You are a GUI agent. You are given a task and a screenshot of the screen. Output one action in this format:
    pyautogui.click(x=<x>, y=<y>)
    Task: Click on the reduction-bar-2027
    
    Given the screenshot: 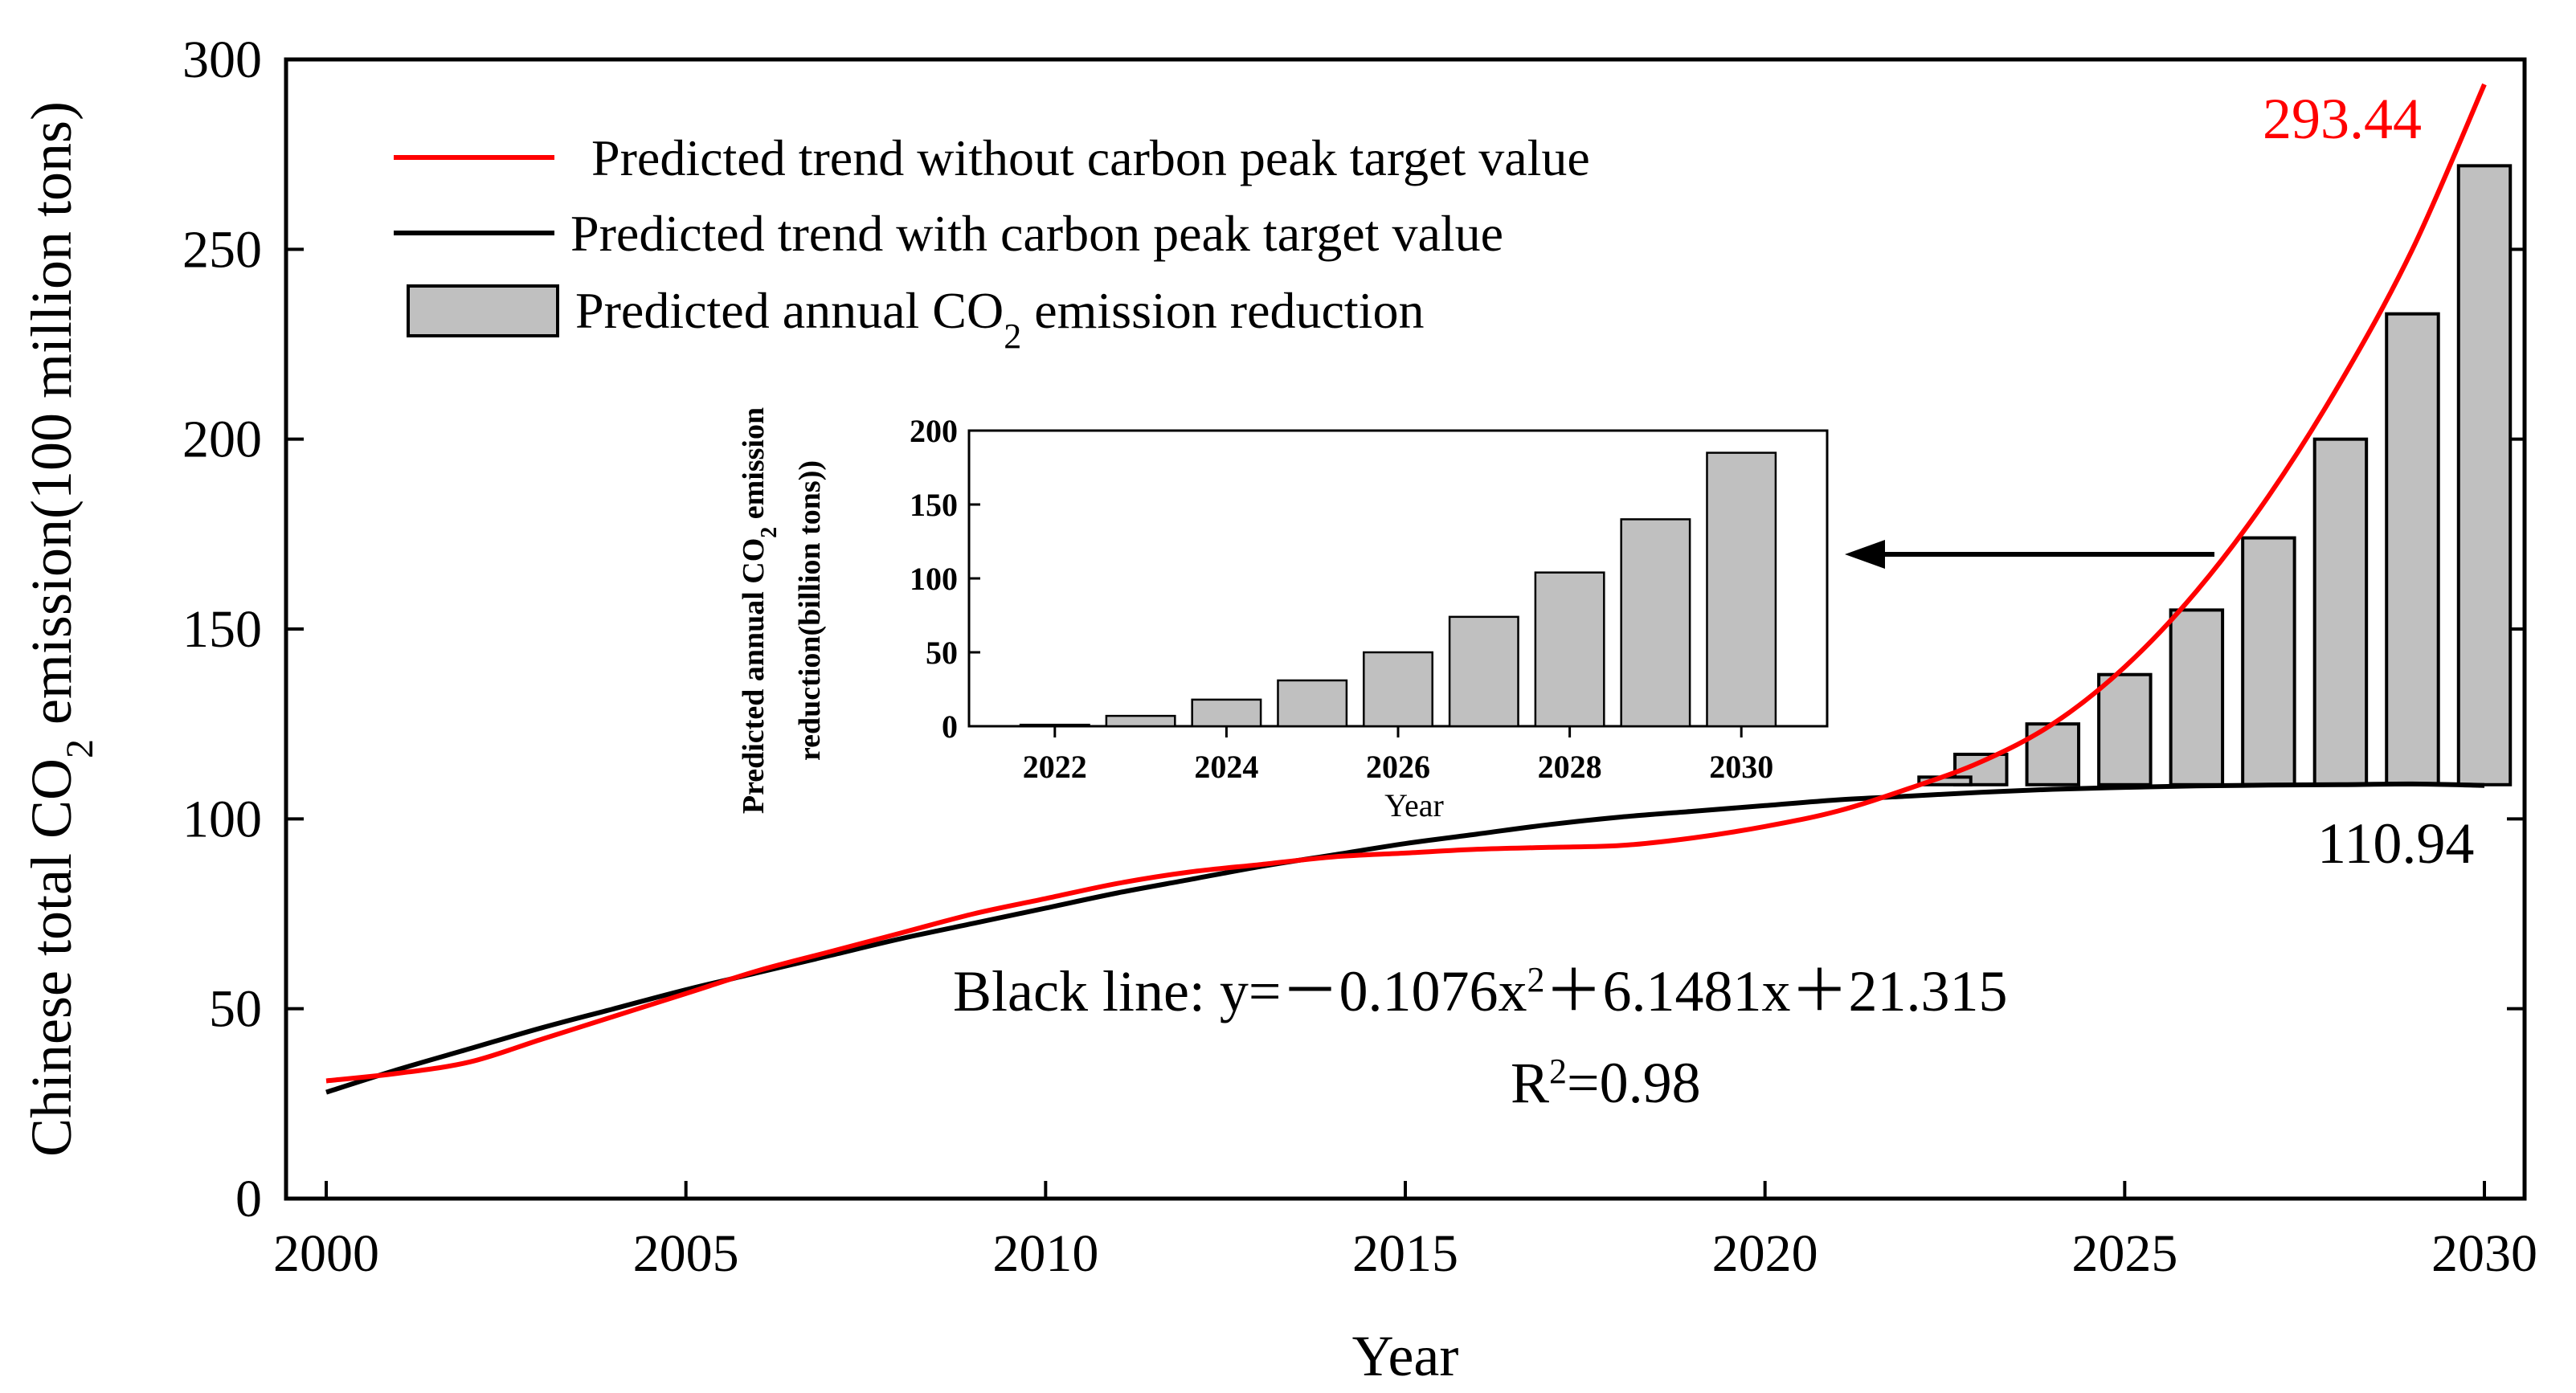 What is the action you would take?
    pyautogui.click(x=2268, y=661)
    